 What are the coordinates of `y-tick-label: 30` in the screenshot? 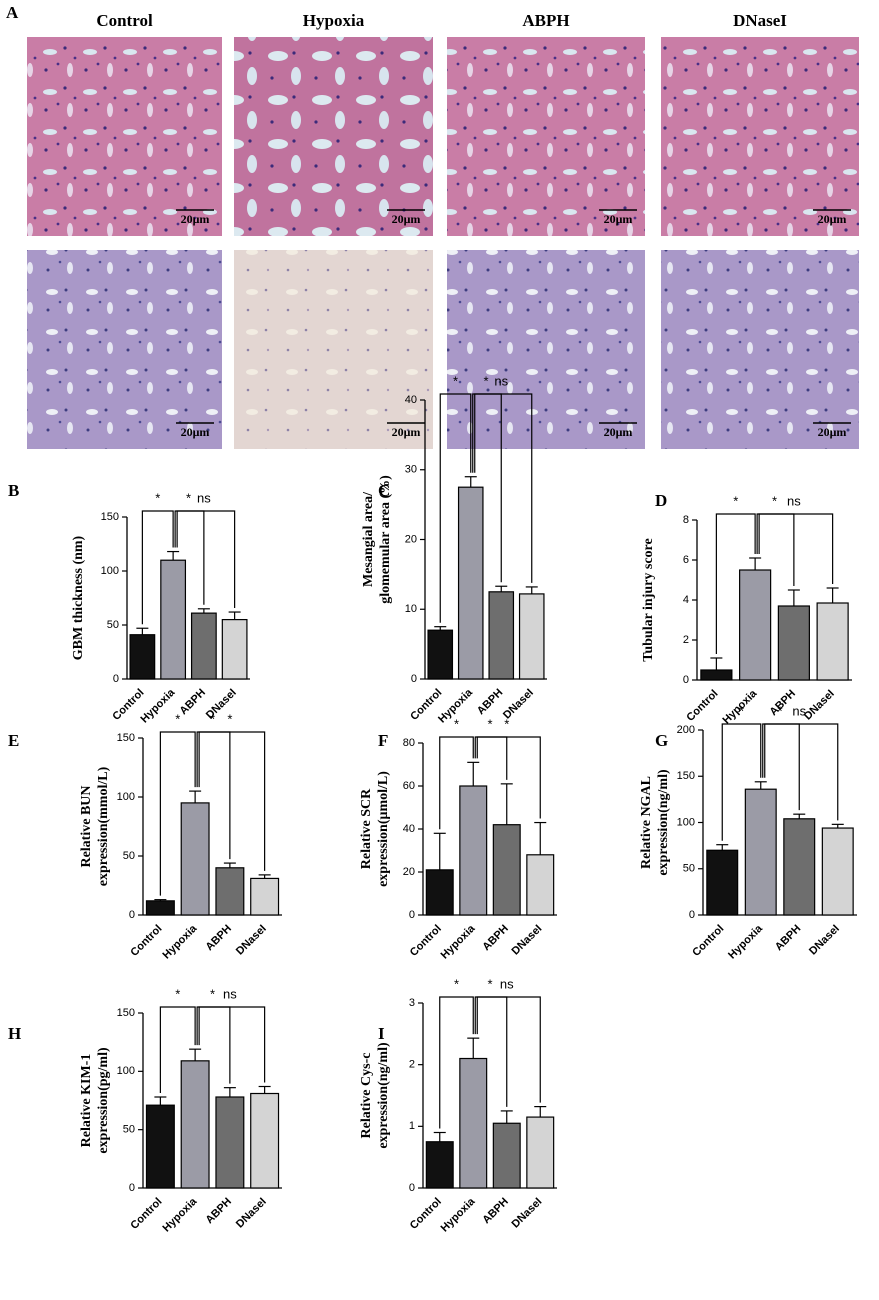 It's located at (411, 470).